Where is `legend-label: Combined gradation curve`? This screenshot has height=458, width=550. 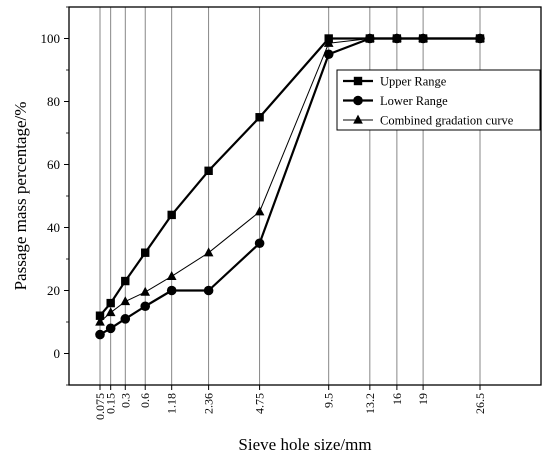 legend-label: Combined gradation curve is located at coordinates (447, 121).